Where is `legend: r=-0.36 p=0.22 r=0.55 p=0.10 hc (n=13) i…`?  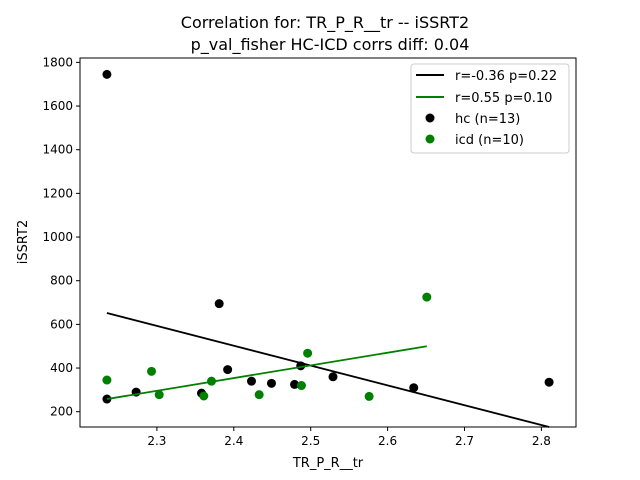
legend: r=-0.36 p=0.22 r=0.55 p=0.10 hc (n=13) i… is located at coordinates (490, 108).